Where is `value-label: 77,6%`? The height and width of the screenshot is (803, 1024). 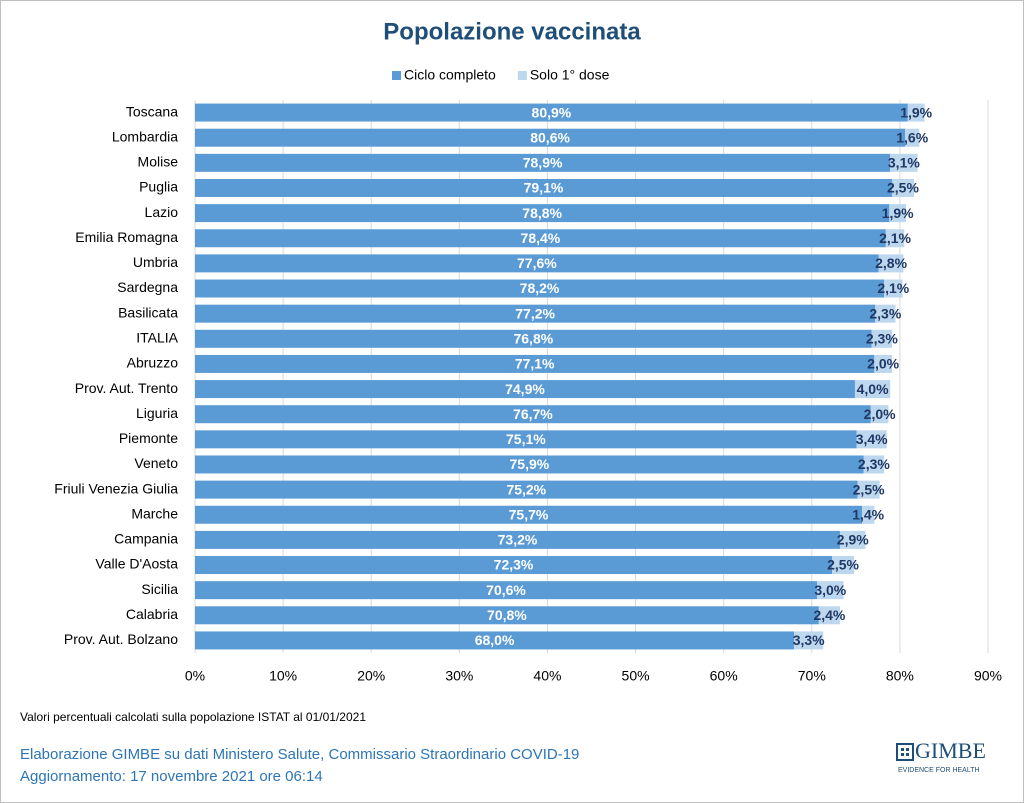 value-label: 77,6% is located at coordinates (537, 263).